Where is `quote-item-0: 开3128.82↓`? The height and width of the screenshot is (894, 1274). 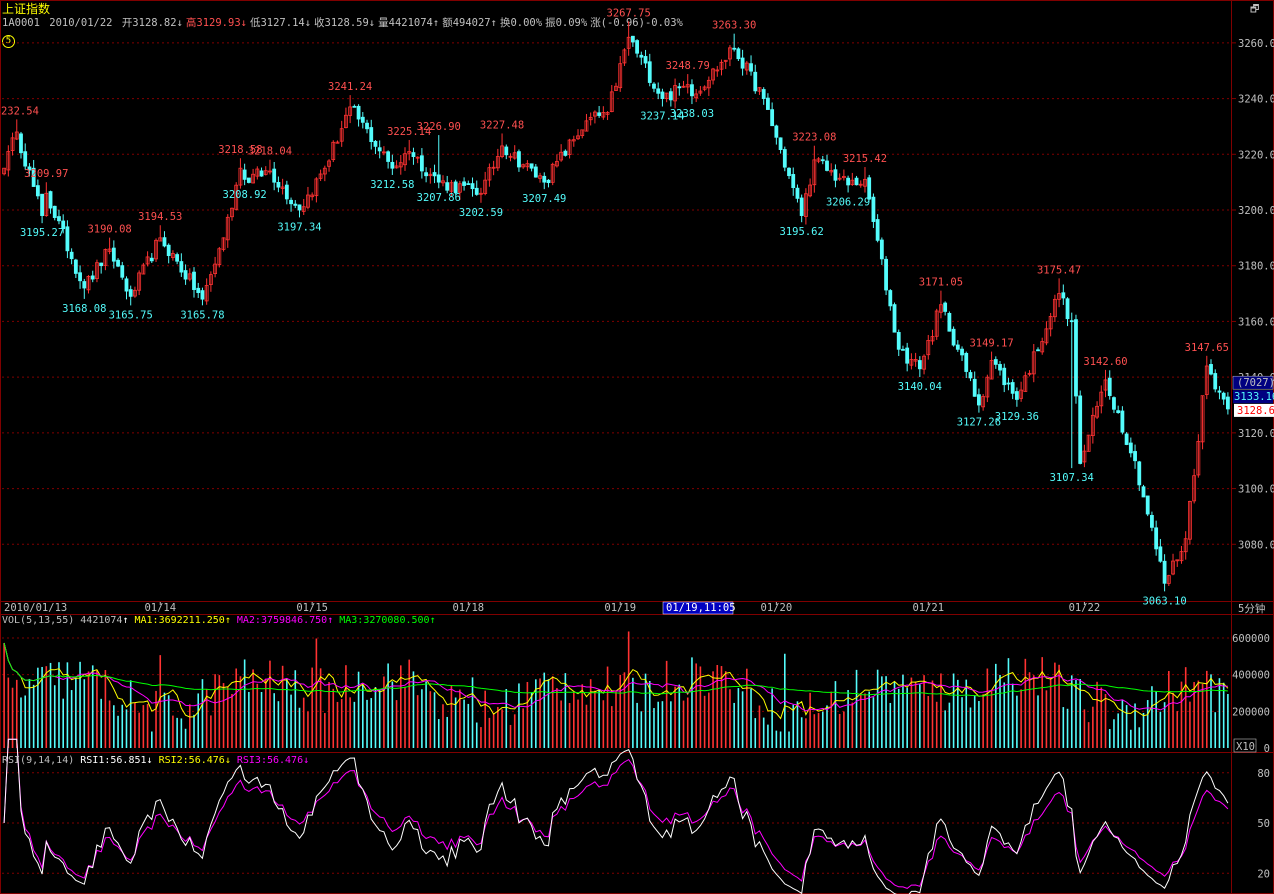
quote-item-0: 开3128.82↓ is located at coordinates (152, 23).